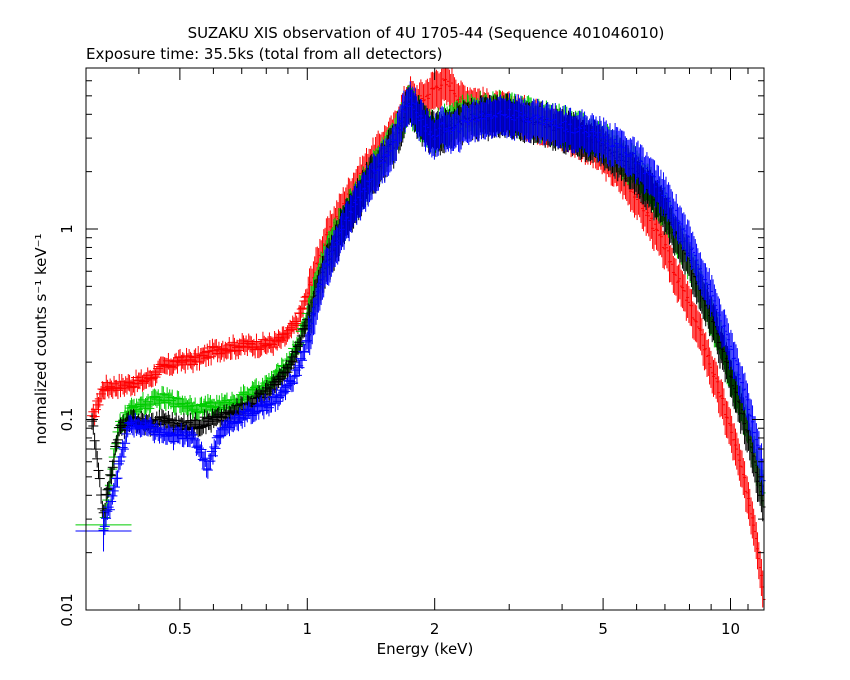  Describe the element at coordinates (435, 629) in the screenshot. I see `x-tick-label: 2` at that location.